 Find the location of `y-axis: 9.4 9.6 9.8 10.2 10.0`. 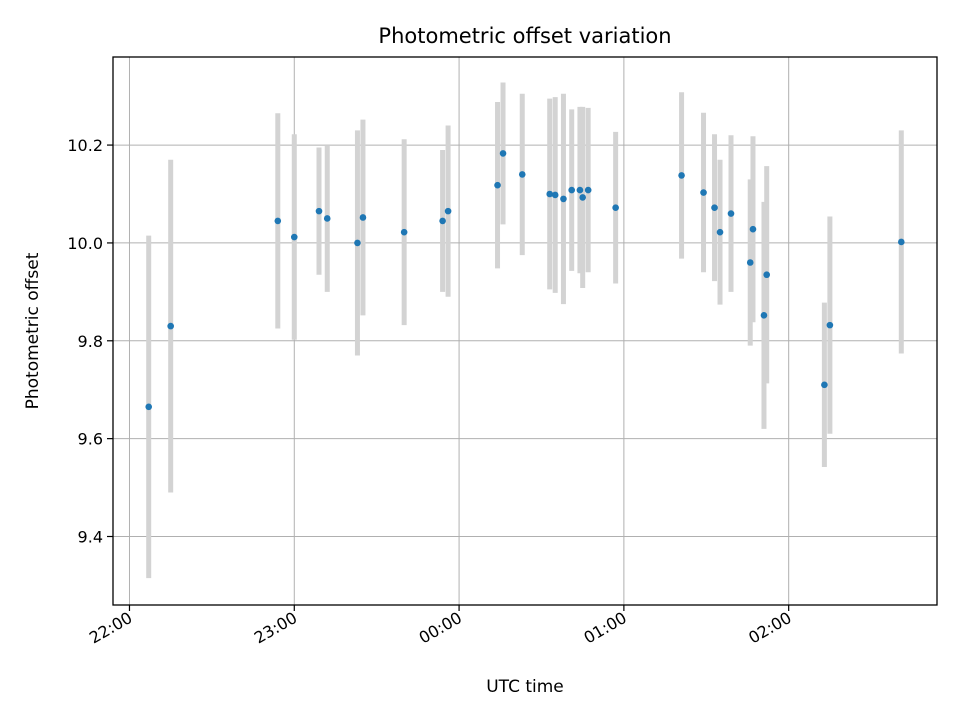

y-axis: 9.4 9.6 9.8 10.2 10.0 is located at coordinates (90, 341).